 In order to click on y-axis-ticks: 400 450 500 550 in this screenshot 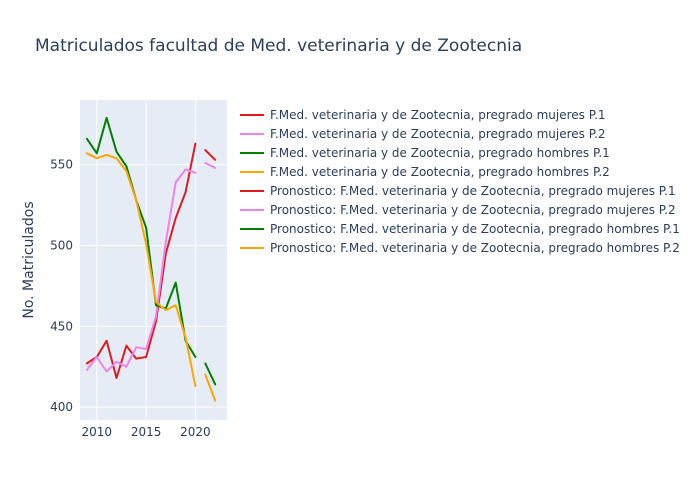, I will do `click(61, 286)`.